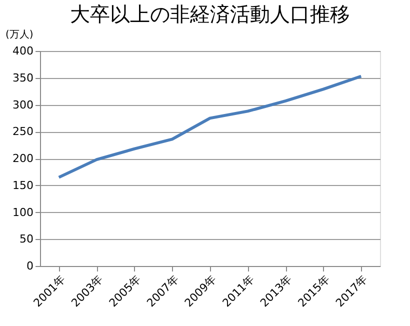  I want to click on y-tick-label: 350, so click(23, 77).